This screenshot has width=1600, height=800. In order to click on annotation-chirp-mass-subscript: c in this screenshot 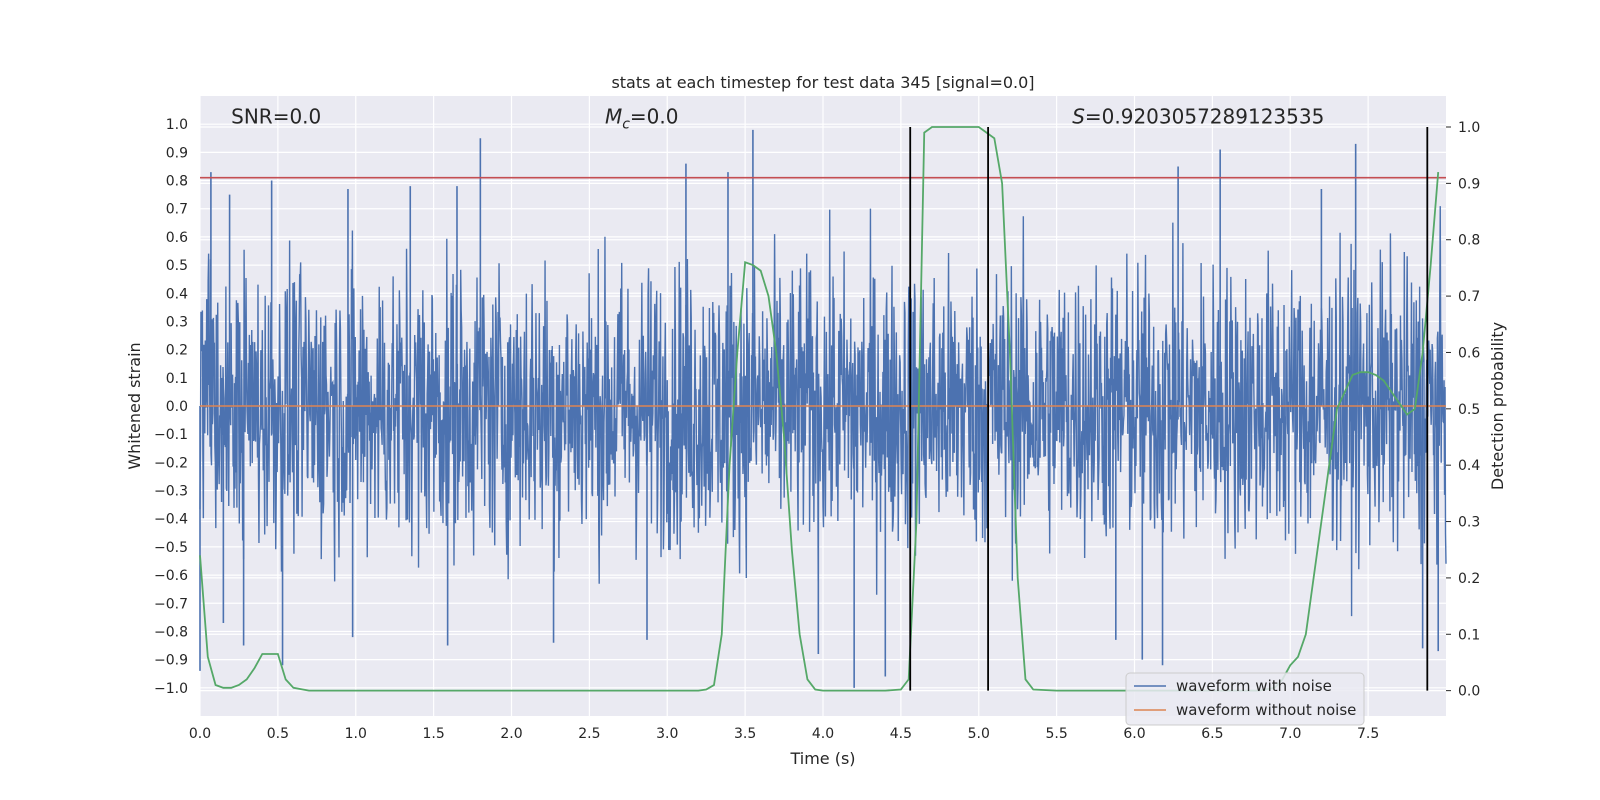, I will do `click(626, 125)`.